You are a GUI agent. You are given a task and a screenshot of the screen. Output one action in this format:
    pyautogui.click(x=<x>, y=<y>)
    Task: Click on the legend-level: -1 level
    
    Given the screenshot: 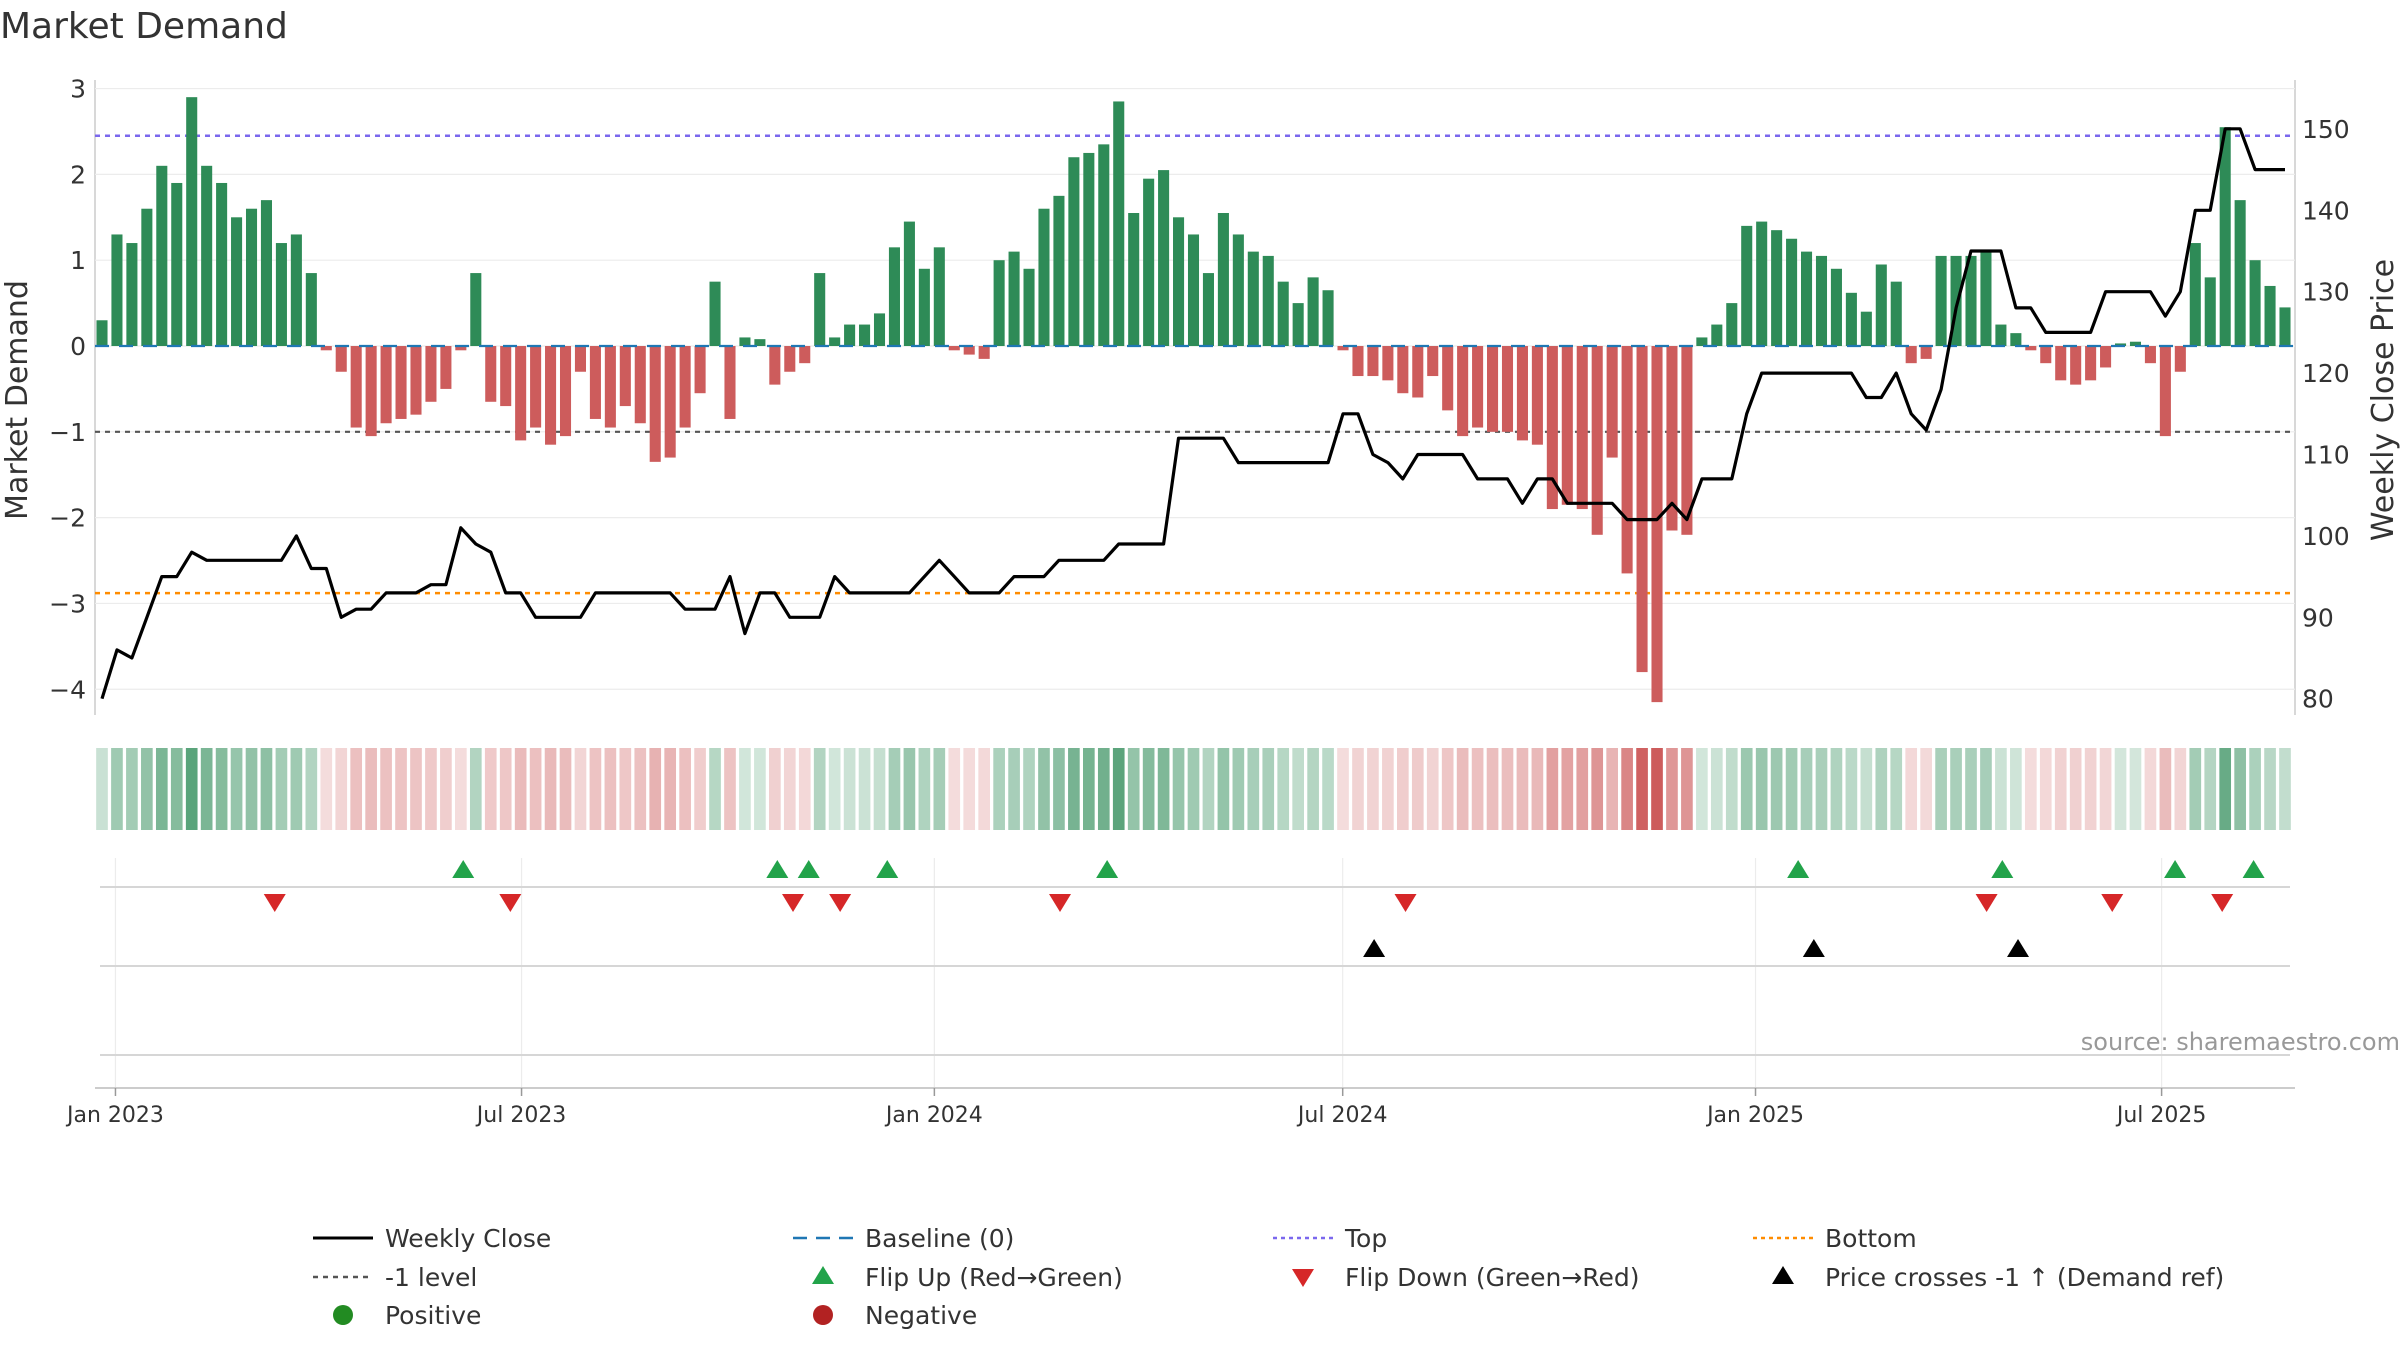 What is the action you would take?
    pyautogui.click(x=395, y=1277)
    